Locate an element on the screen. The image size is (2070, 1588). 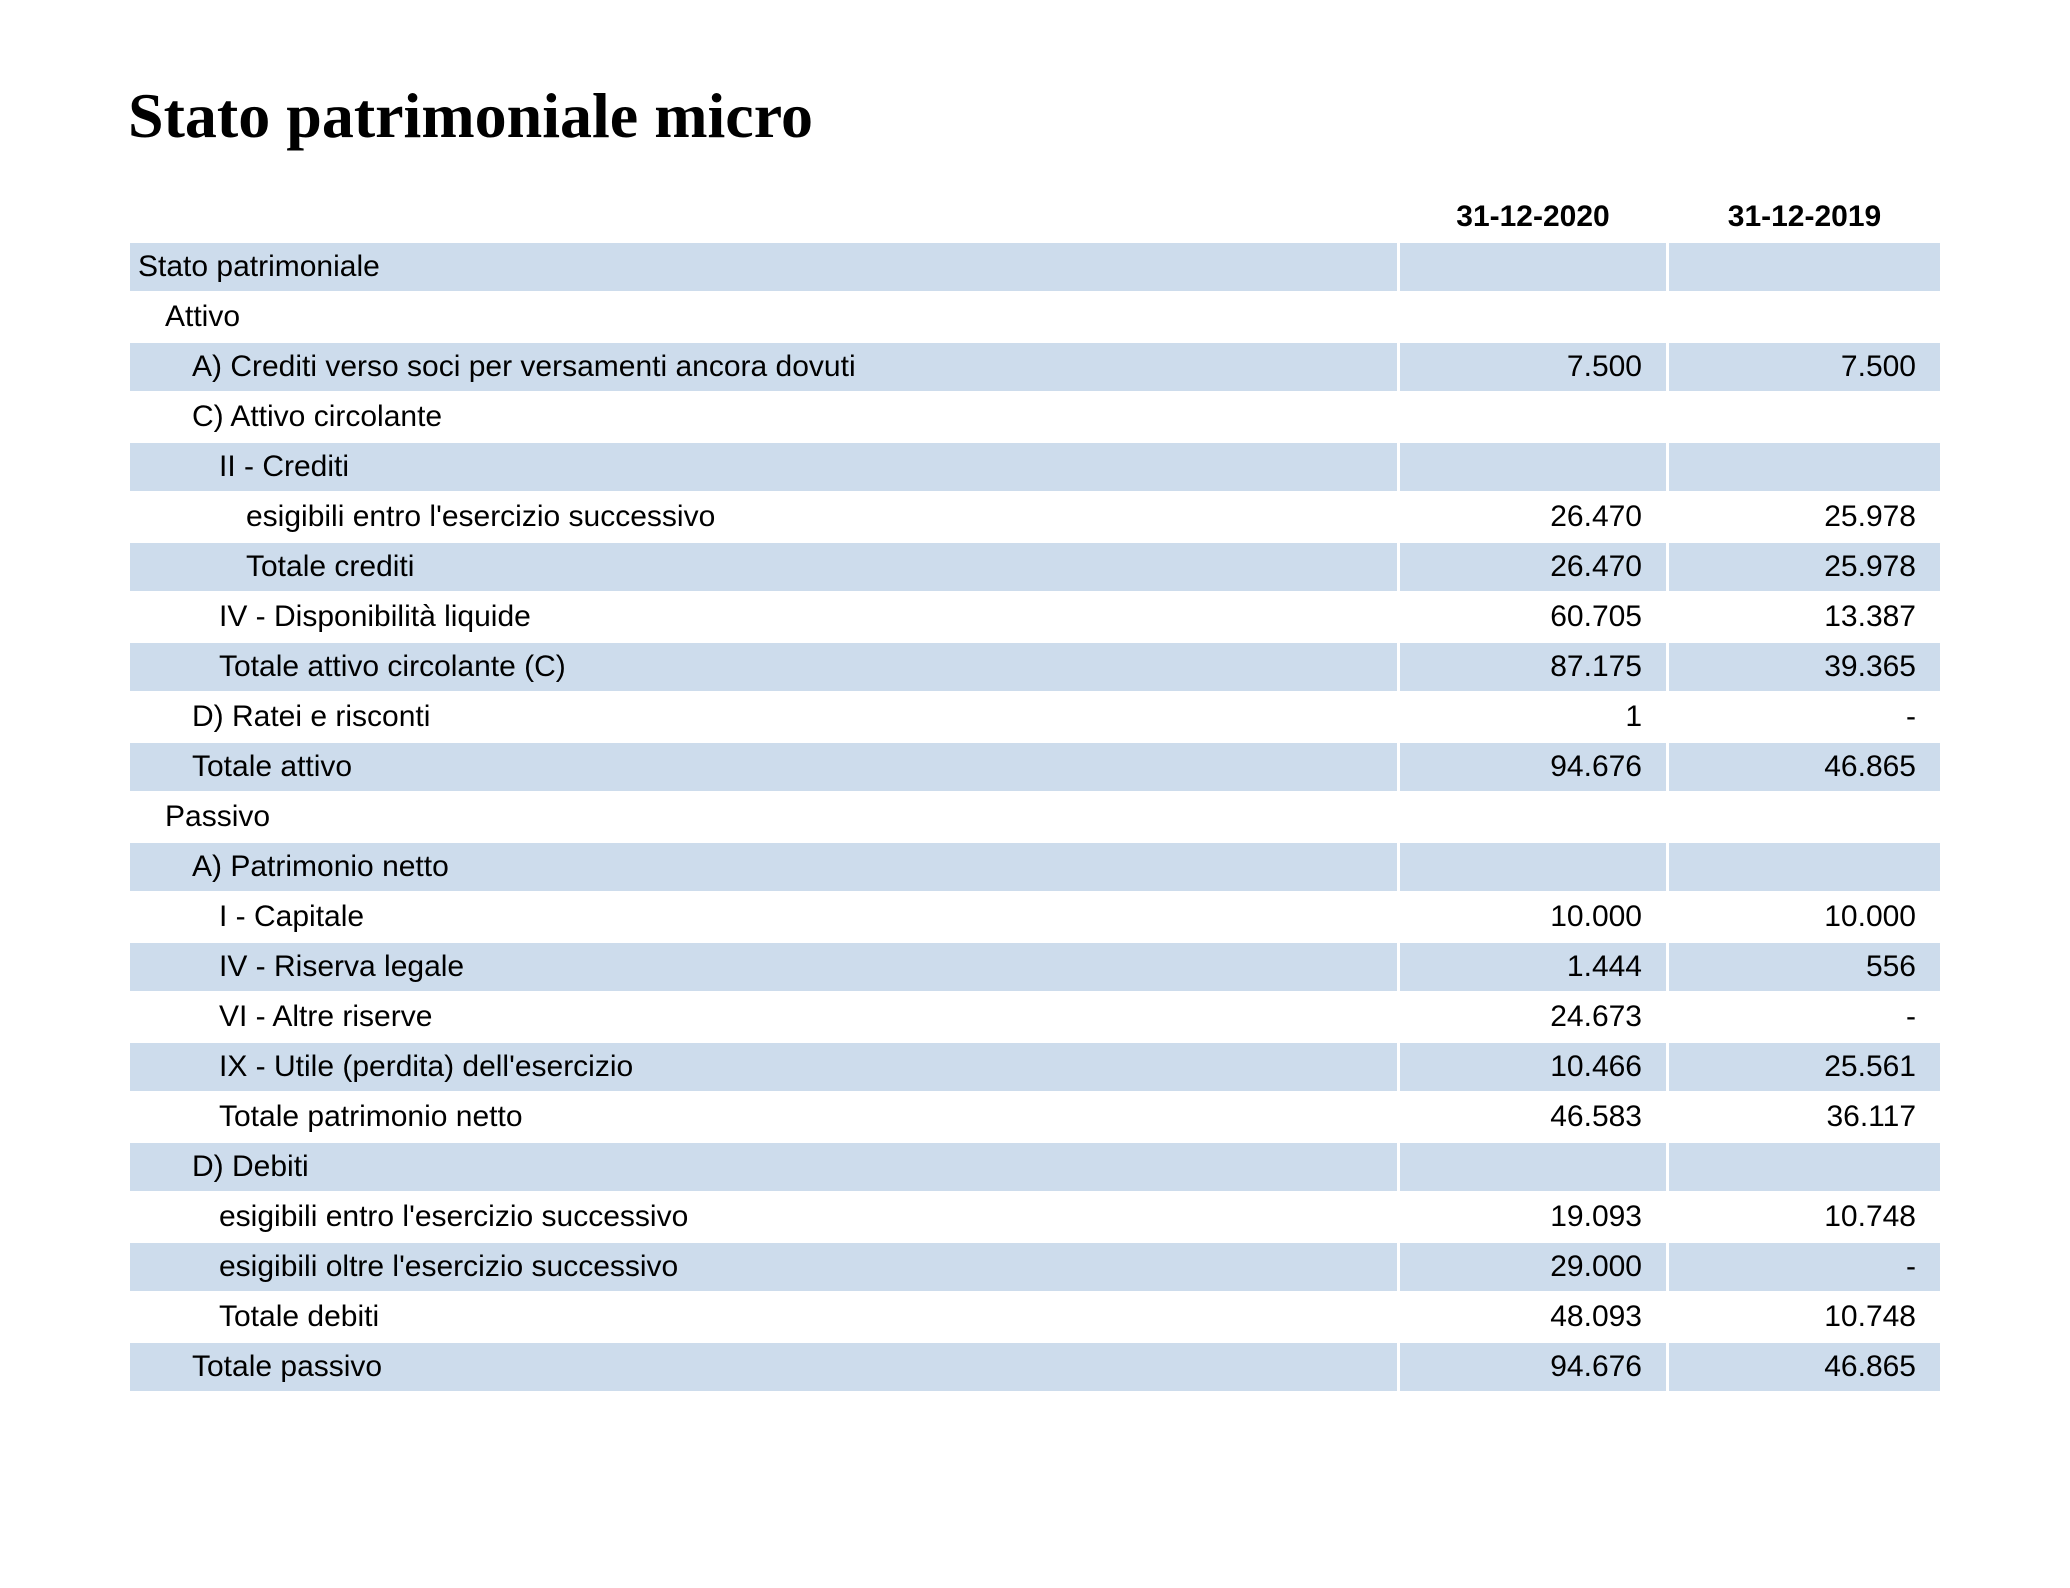
column-header-row: 31-12-2020 31-12-2019 is located at coordinates (1035, 217).